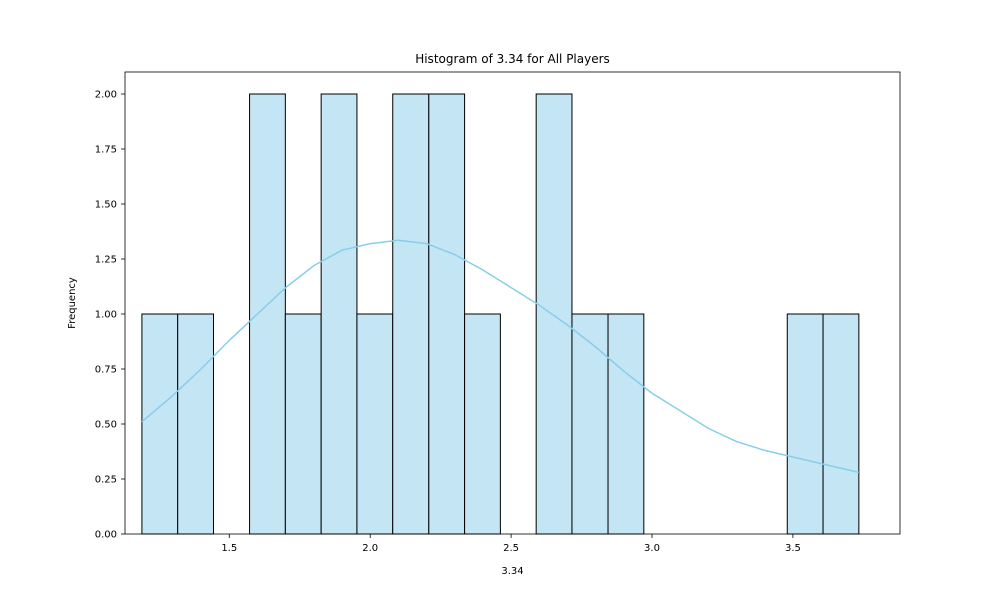 This screenshot has height=600, width=1000. Describe the element at coordinates (652, 548) in the screenshot. I see `x-tick-label: 3.0` at that location.